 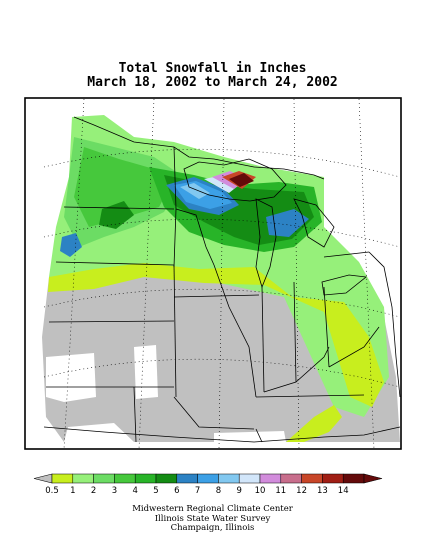 What do you see at coordinates (212, 68) in the screenshot?
I see `title-line-1: Total Snowfall in Inches` at bounding box center [212, 68].